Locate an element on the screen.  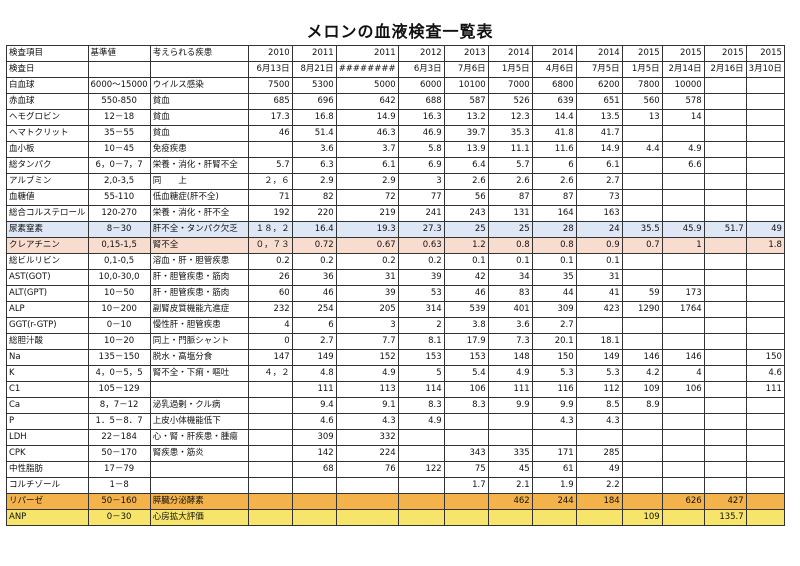
possible-disease: 泌乳過剰・クル病 is located at coordinates (199, 405).